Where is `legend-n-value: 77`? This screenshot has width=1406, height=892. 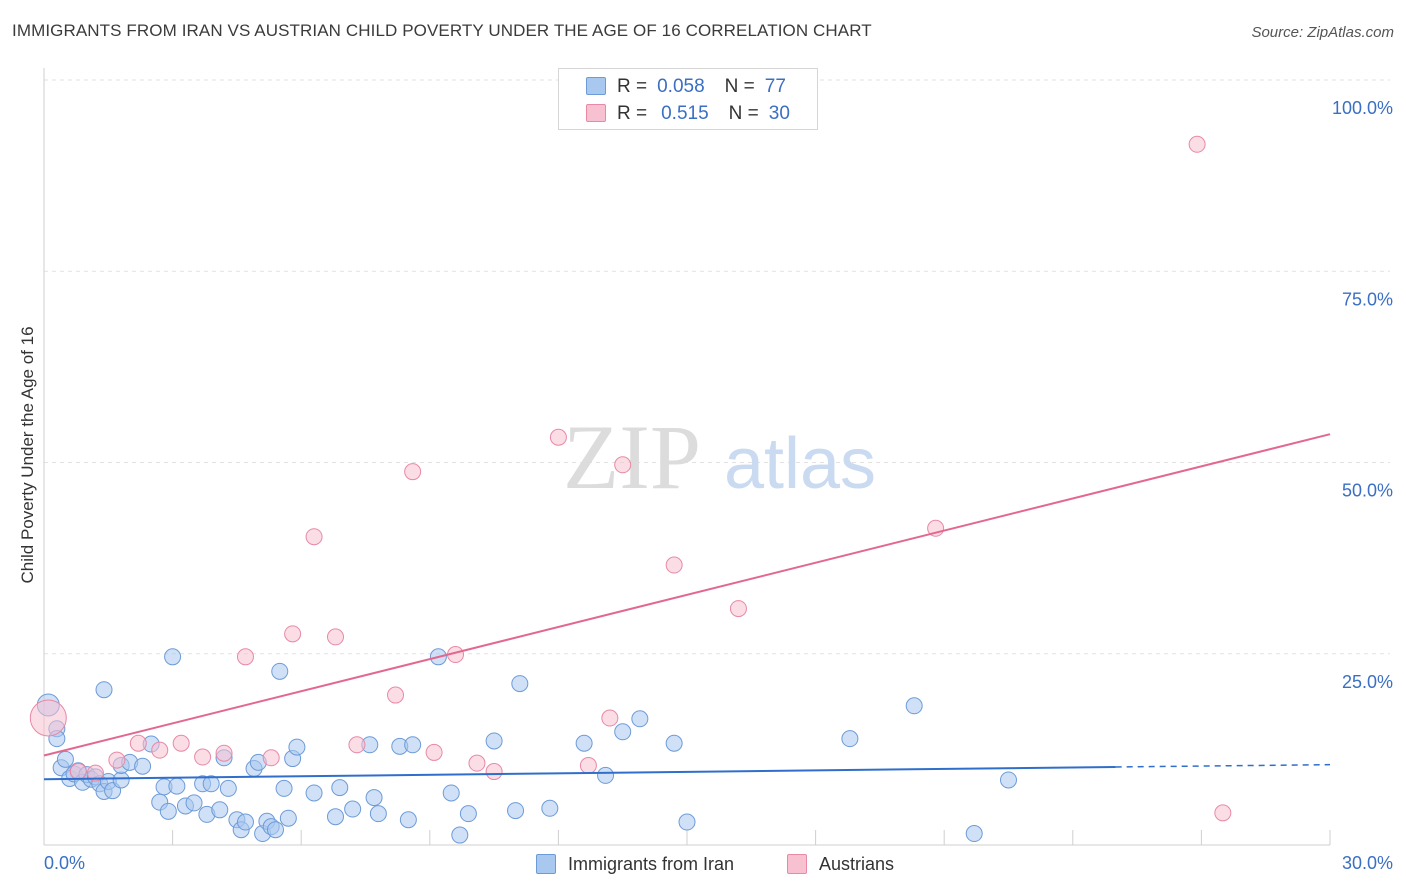 legend-n-value: 77 is located at coordinates (775, 86).